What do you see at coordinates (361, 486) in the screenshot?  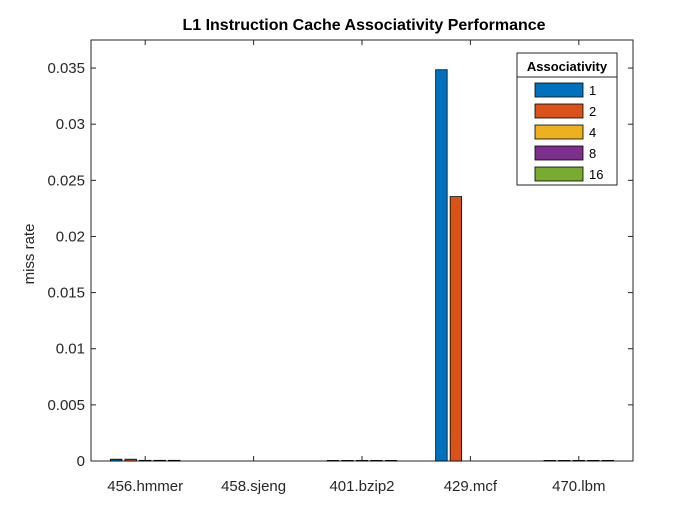 I see `x-tick-label: 401.bzip2` at bounding box center [361, 486].